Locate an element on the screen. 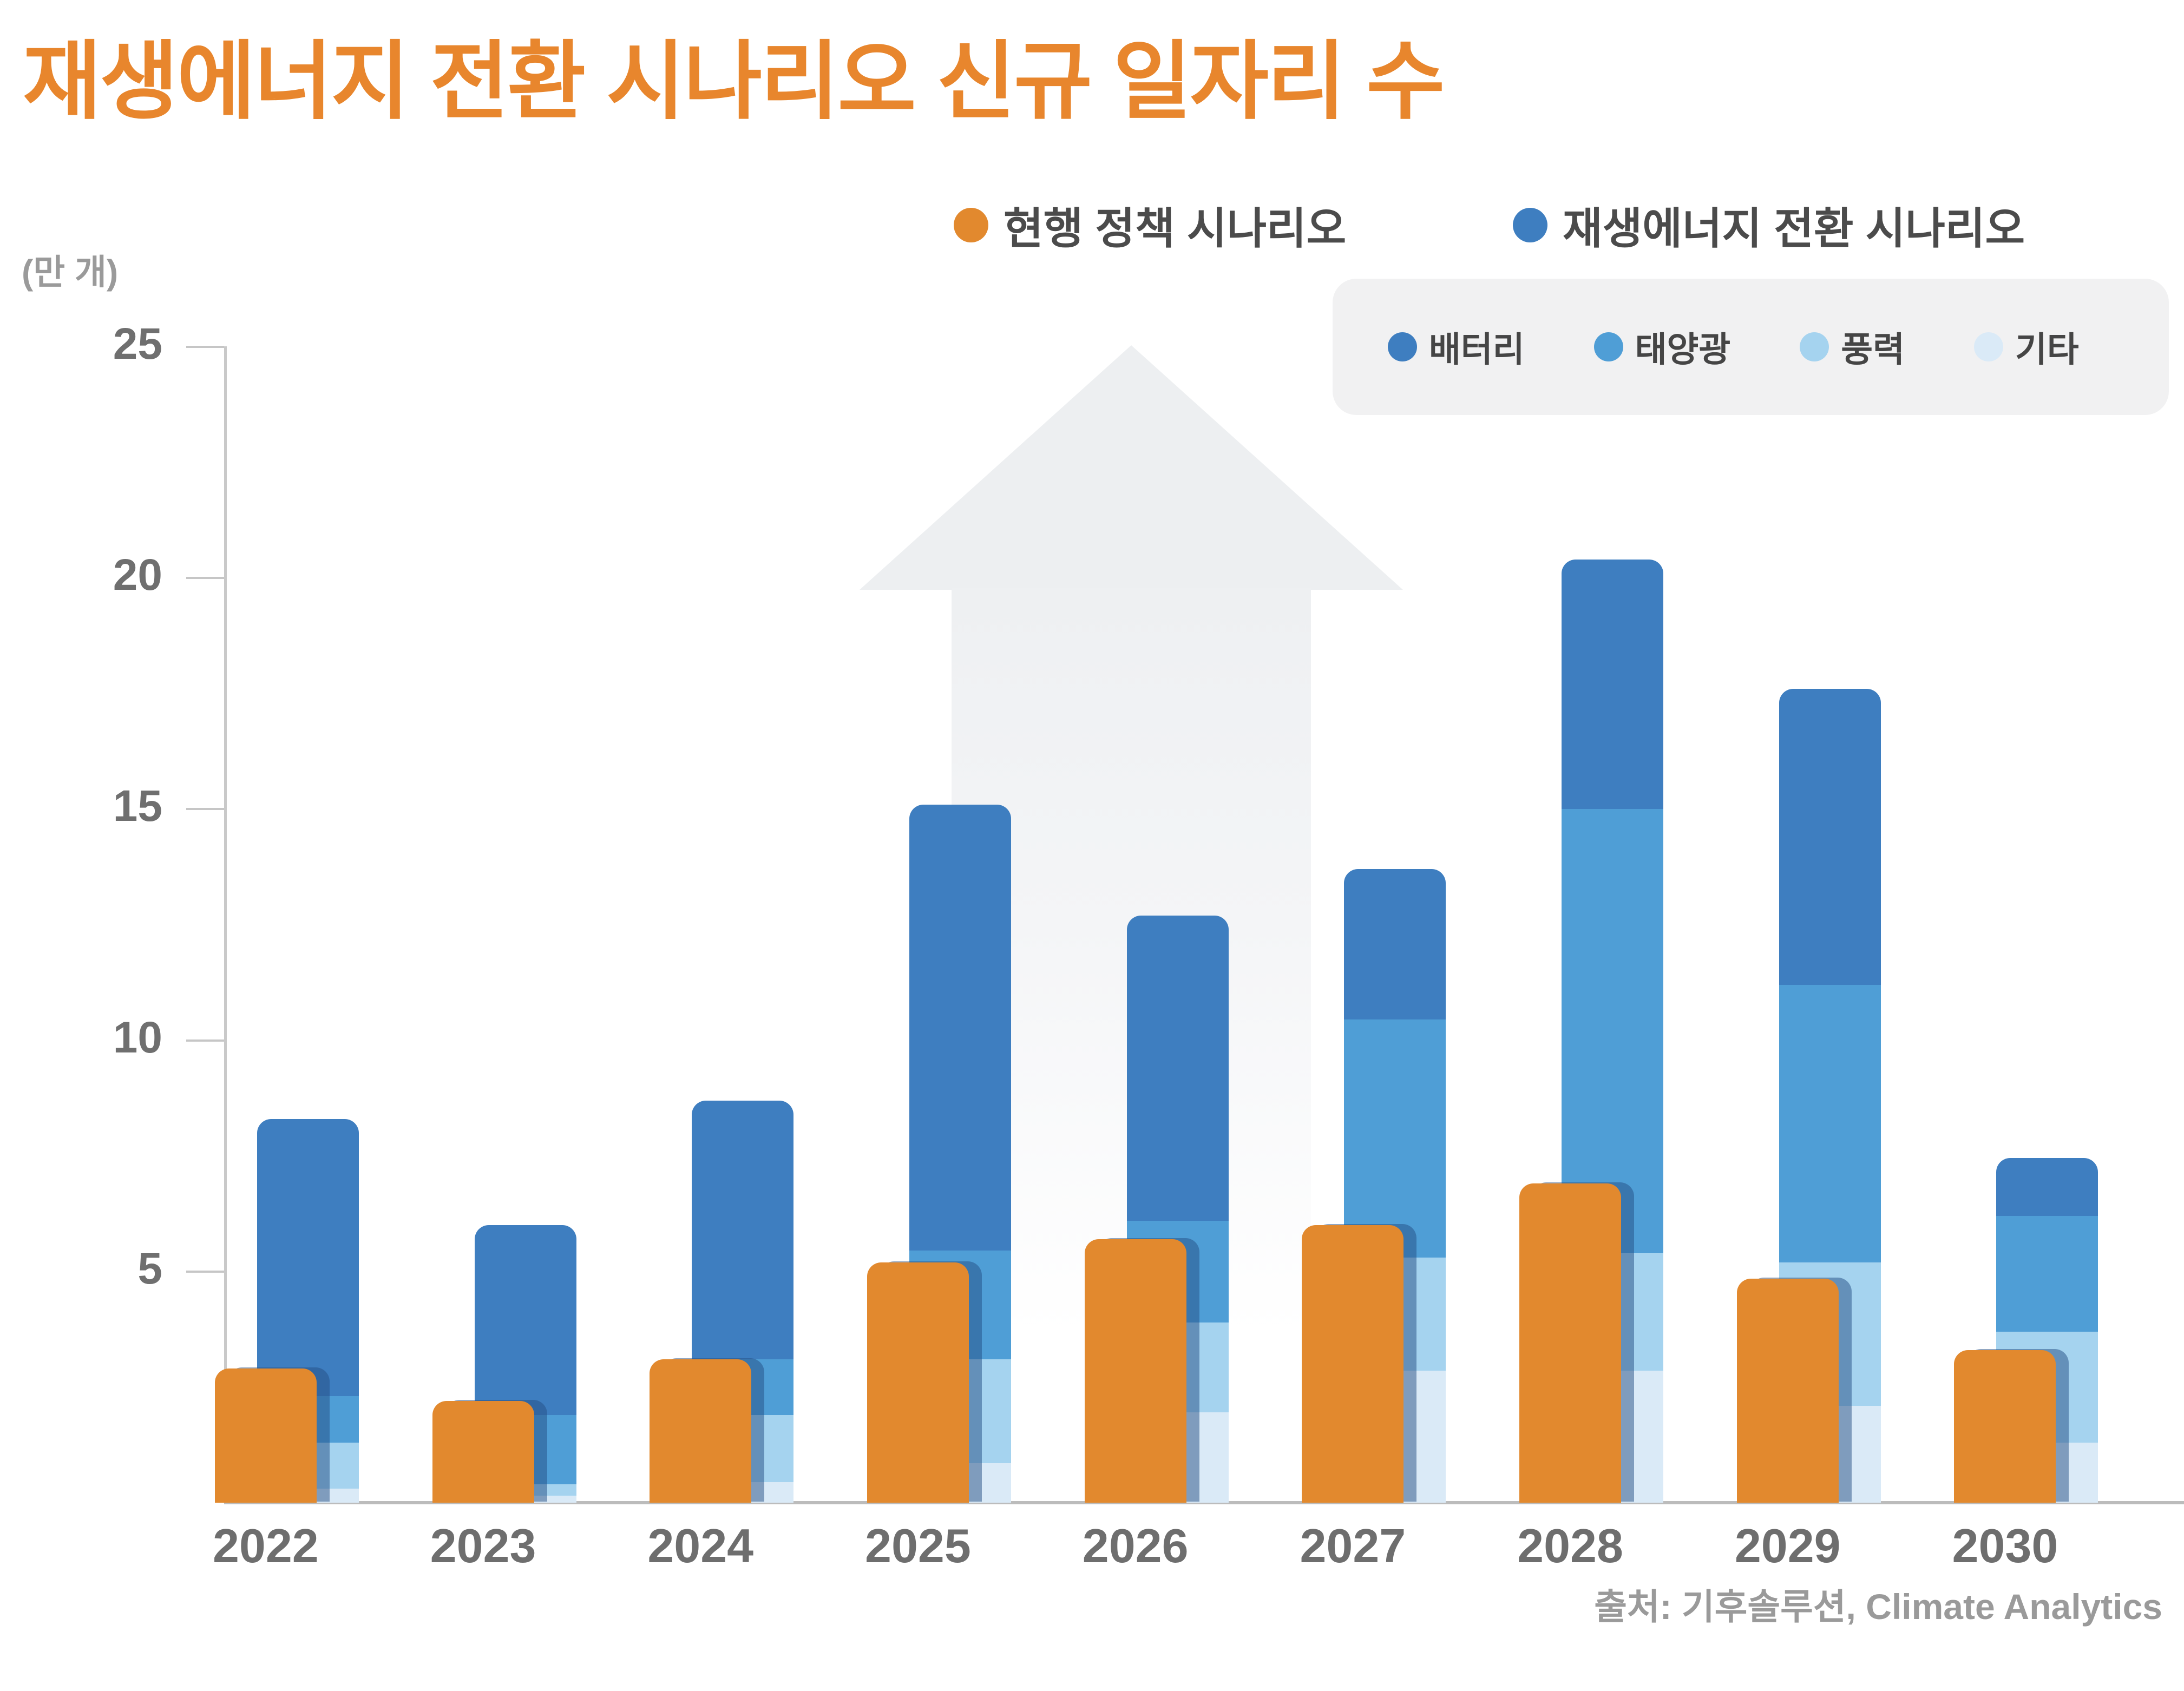 The image size is (2184, 1691). y-tick-label: 20 is located at coordinates (137, 575).